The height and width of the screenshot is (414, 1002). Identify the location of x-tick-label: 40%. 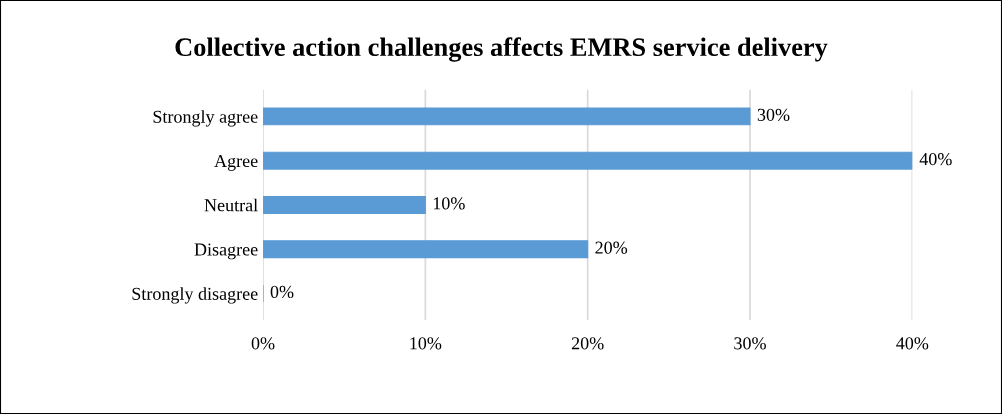
(912, 343).